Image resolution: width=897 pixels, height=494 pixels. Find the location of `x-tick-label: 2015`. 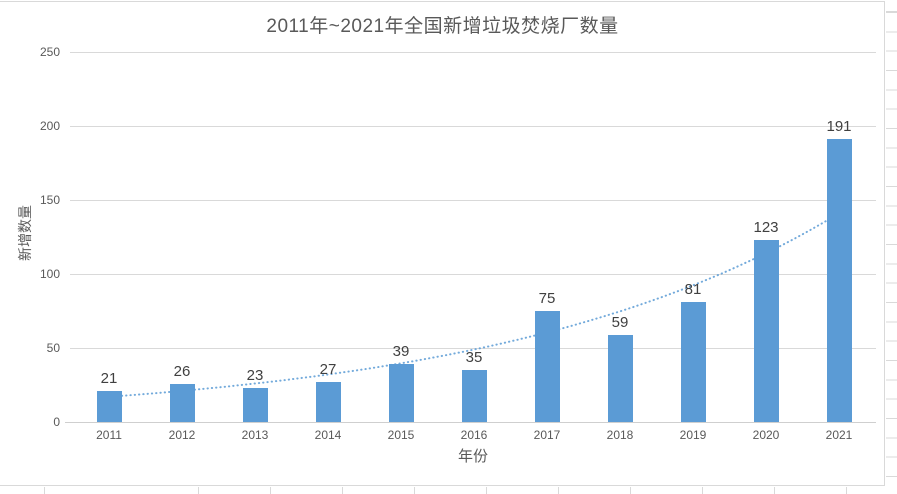

x-tick-label: 2015 is located at coordinates (401, 435).